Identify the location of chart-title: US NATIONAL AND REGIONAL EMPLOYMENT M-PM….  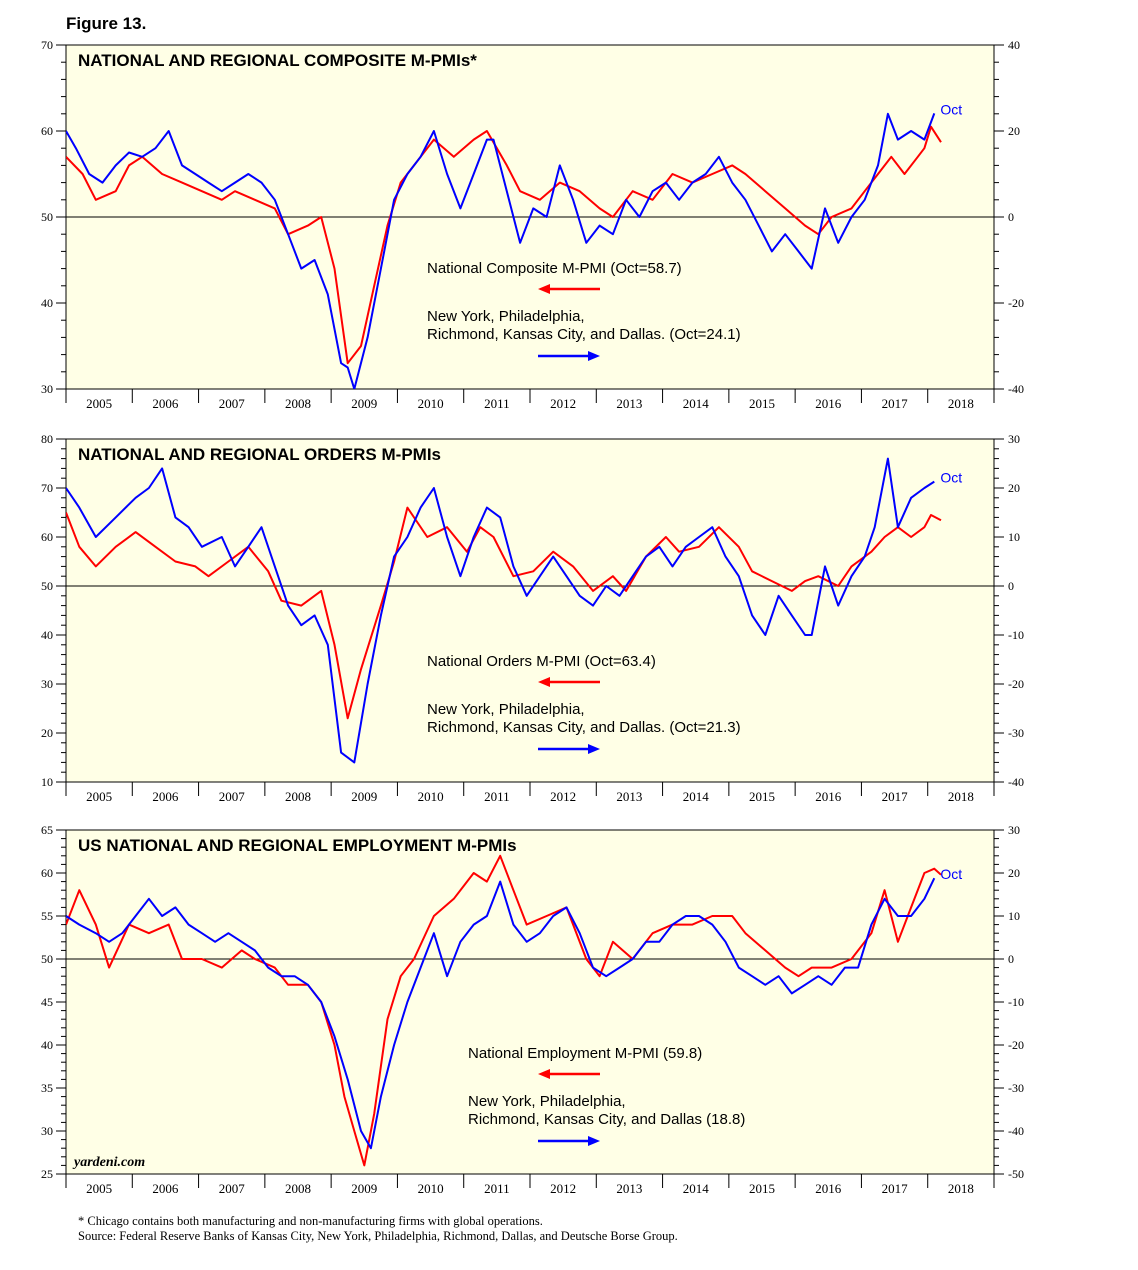
(297, 845).